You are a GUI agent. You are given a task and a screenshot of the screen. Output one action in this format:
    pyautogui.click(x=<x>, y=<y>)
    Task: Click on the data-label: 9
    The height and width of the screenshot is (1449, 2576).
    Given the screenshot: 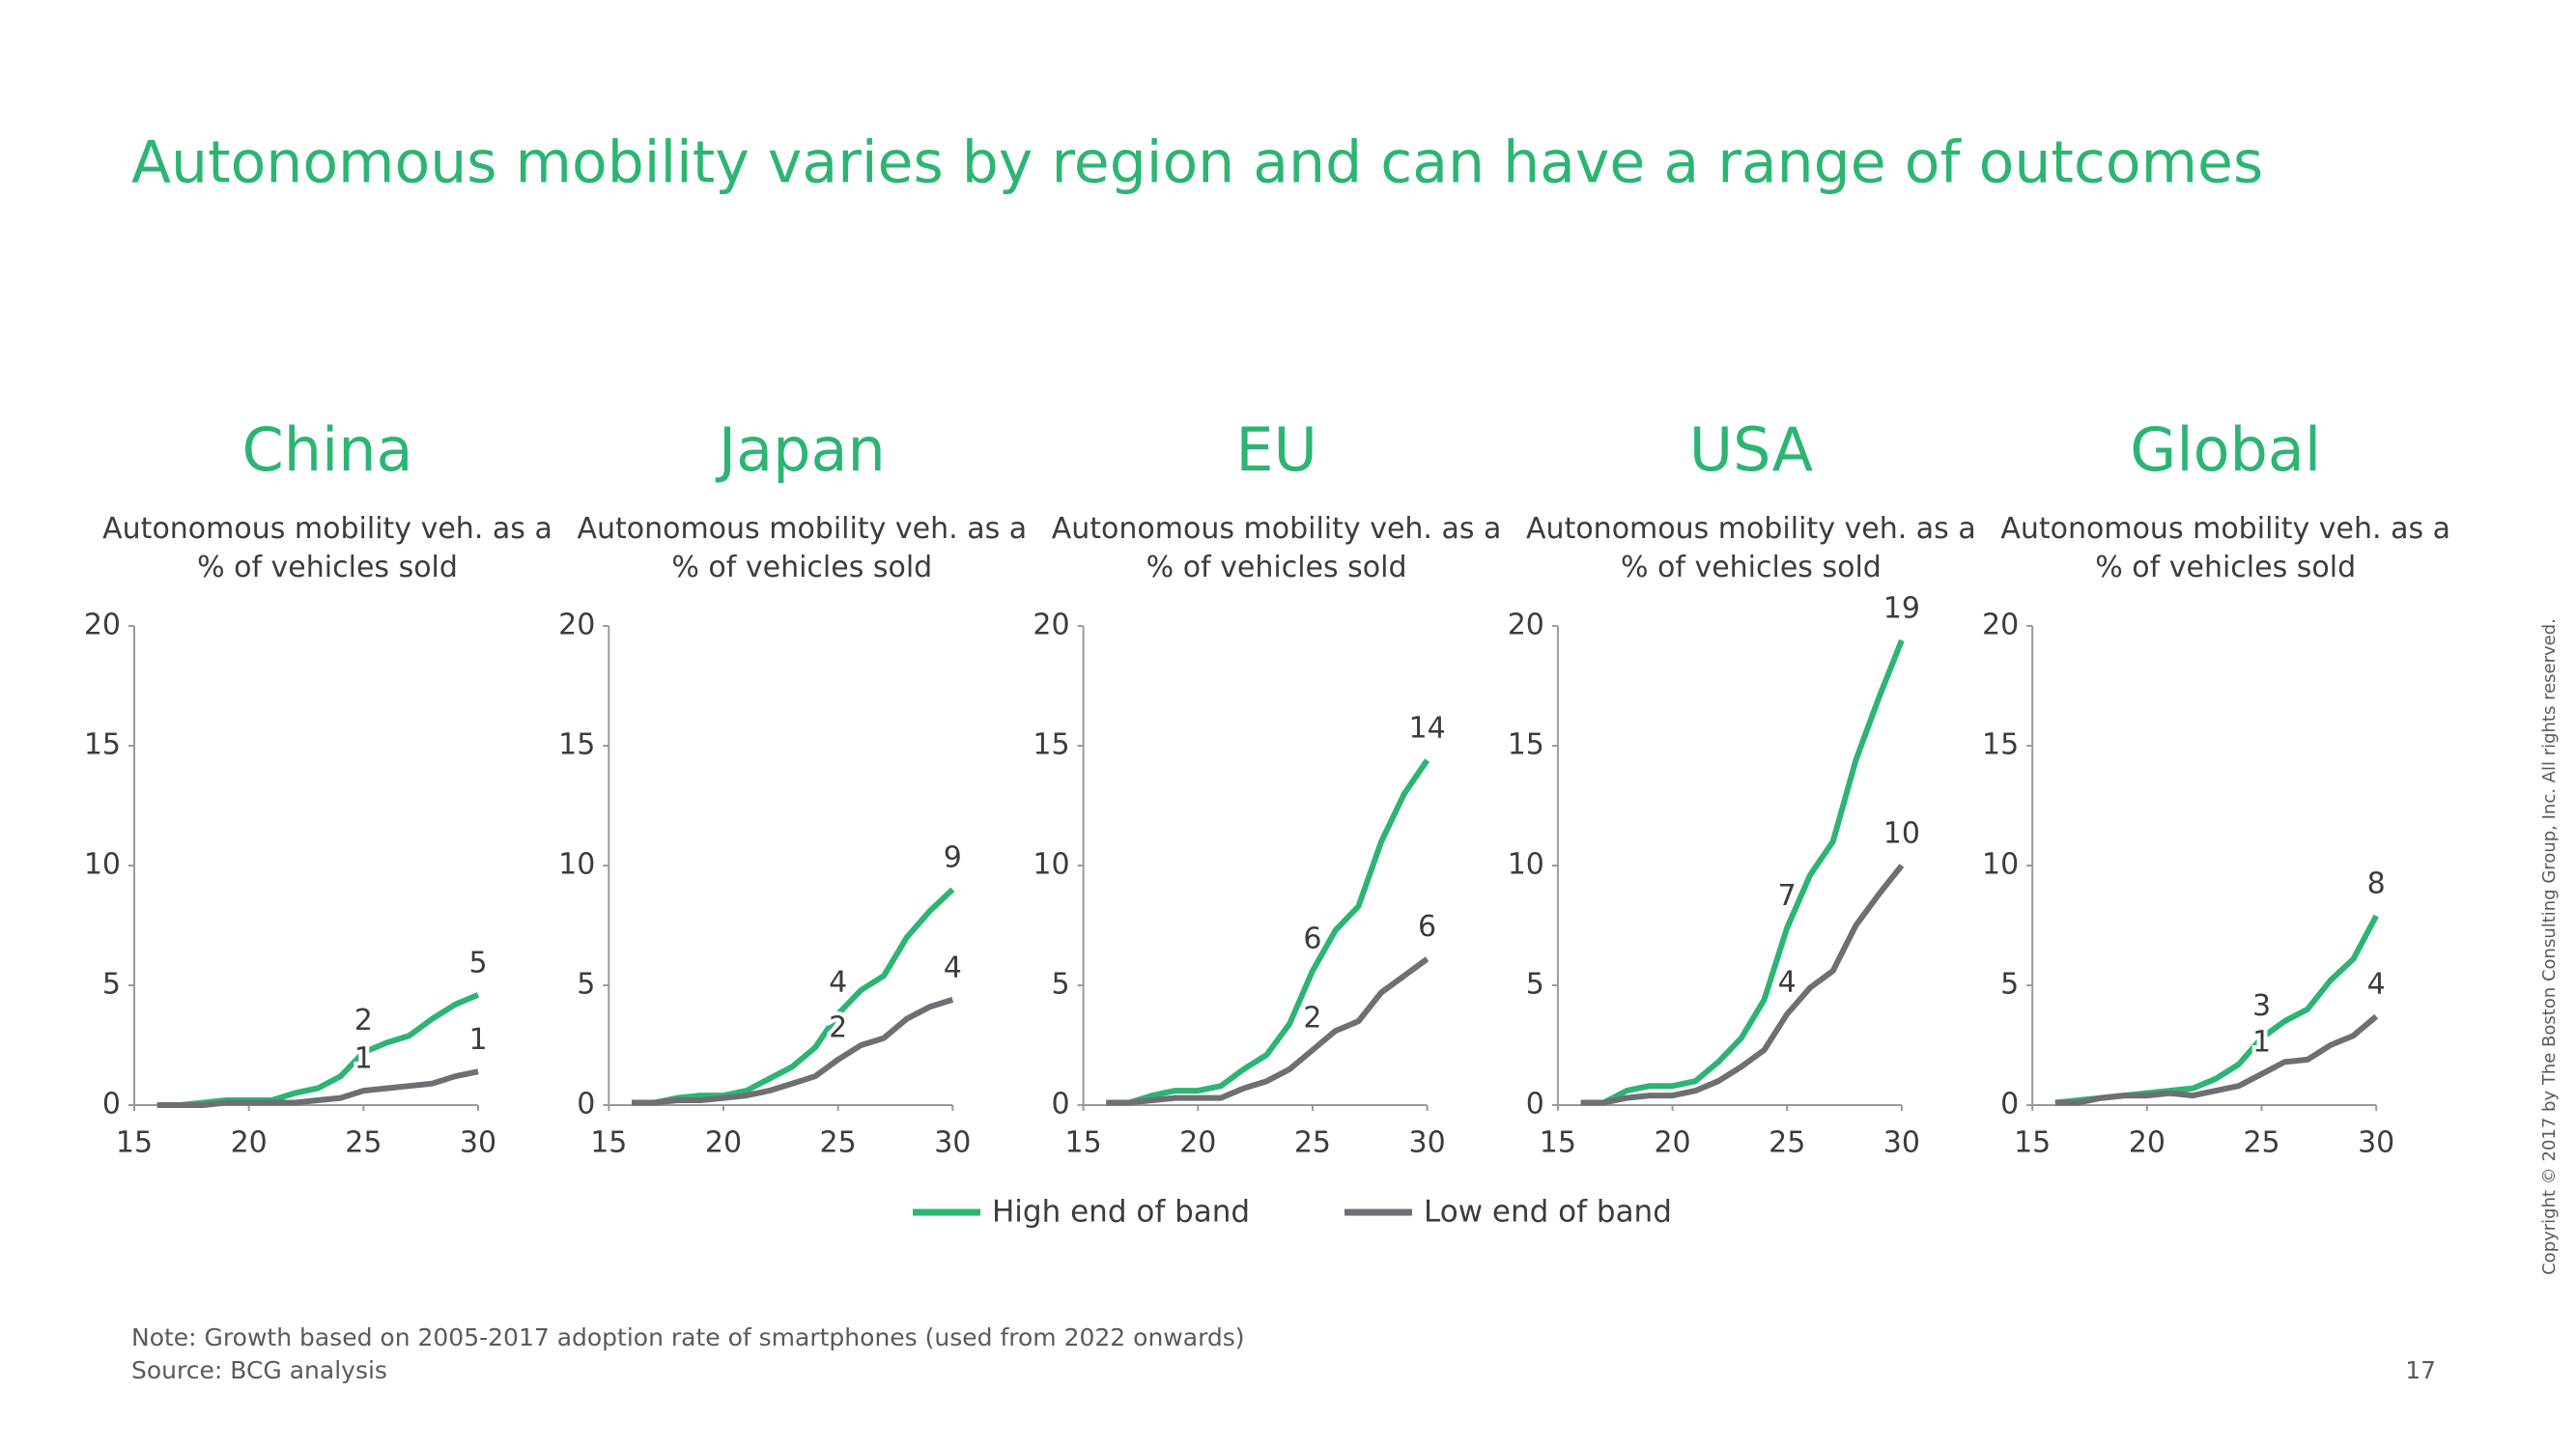 What is the action you would take?
    pyautogui.click(x=953, y=857)
    